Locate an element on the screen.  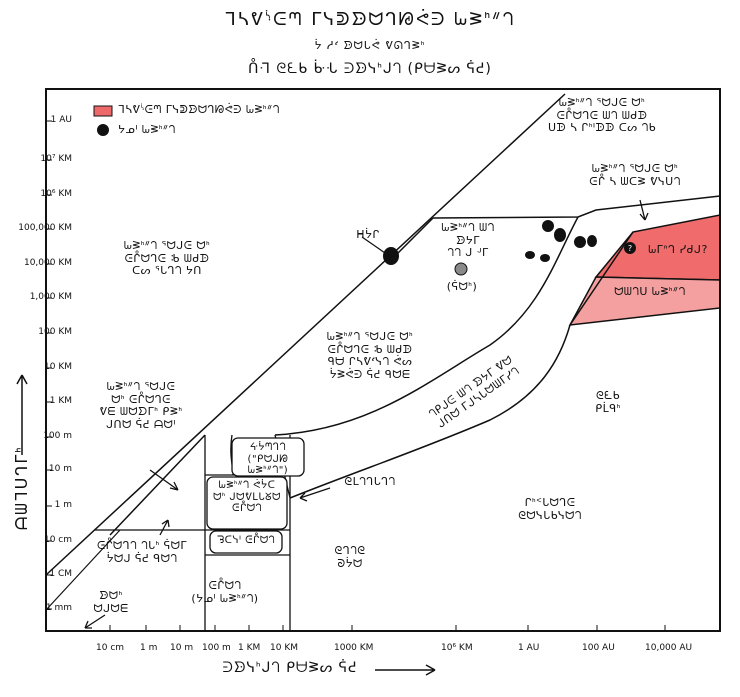
region-brown-dwarf: ᘈᕒᑋᐥᘃ ᕐᗢᒍᕮ ᗢᑋ ᕮᒊ ᓴ ᗯᑕᕒ ᕓᓭᑌᘃ is located at coordinates (635, 175).